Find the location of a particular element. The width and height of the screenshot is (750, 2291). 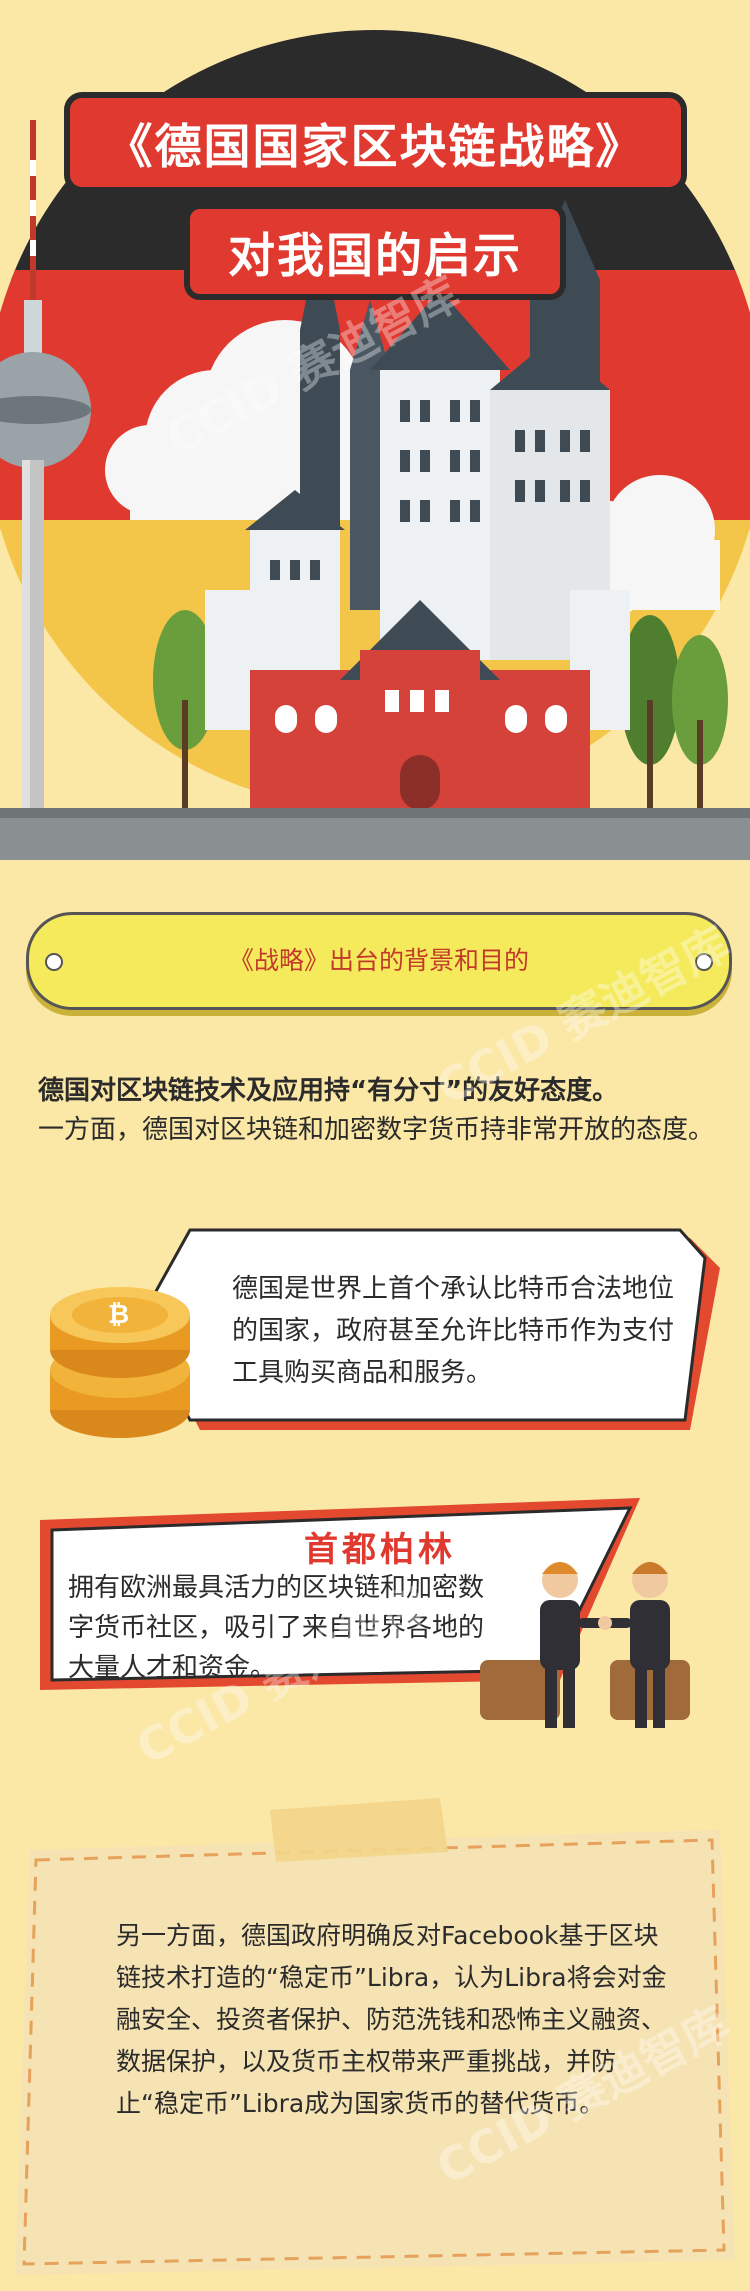

tape-strip is located at coordinates (359, 1830).